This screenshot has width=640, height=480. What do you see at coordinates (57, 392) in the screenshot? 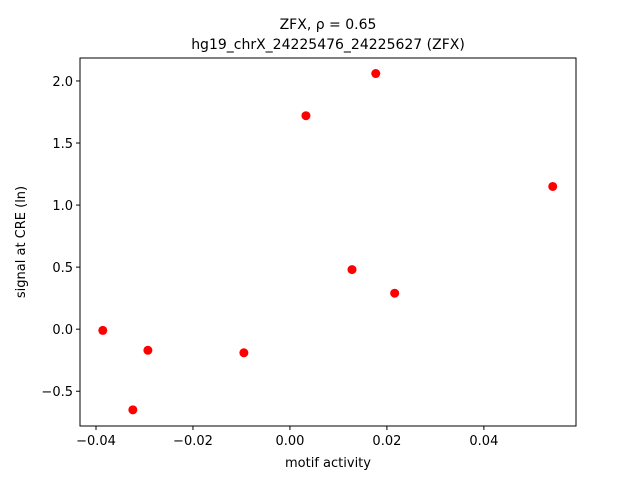
I see `y-tick-label: −0.5` at bounding box center [57, 392].